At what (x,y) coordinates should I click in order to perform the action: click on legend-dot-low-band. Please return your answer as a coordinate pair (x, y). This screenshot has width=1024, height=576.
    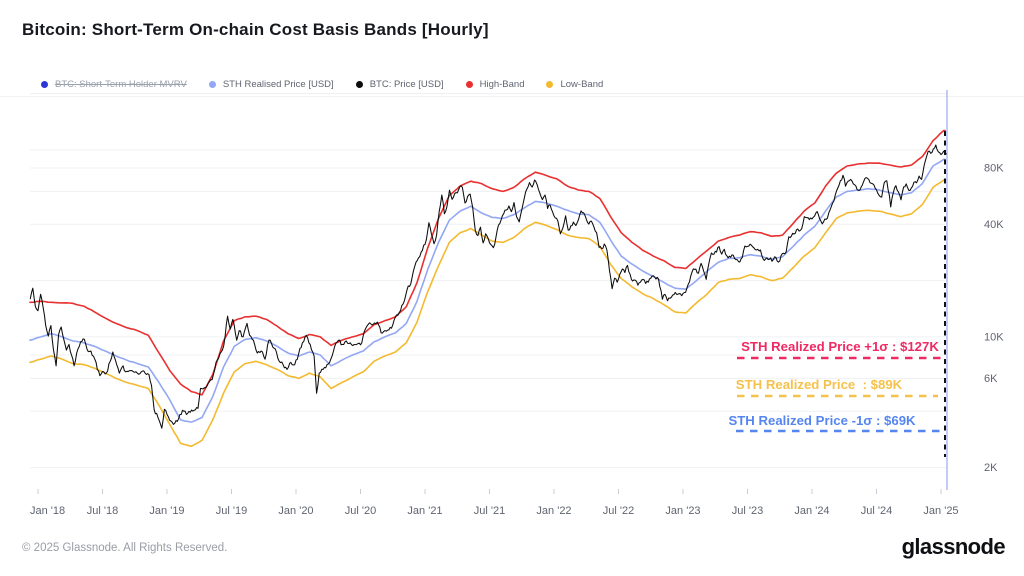
    Looking at the image, I should click on (550, 84).